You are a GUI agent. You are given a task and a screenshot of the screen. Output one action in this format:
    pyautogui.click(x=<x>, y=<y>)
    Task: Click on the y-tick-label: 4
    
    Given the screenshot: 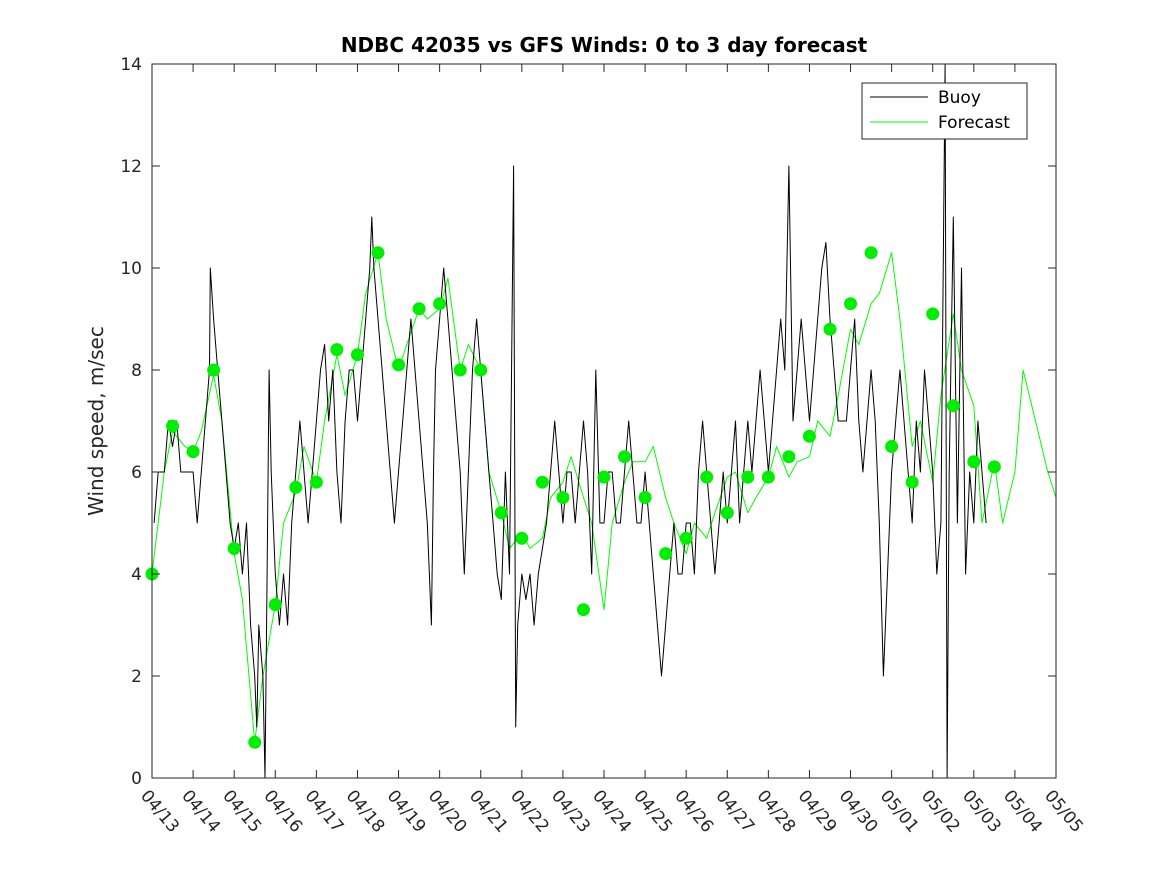 What is the action you would take?
    pyautogui.click(x=136, y=575)
    